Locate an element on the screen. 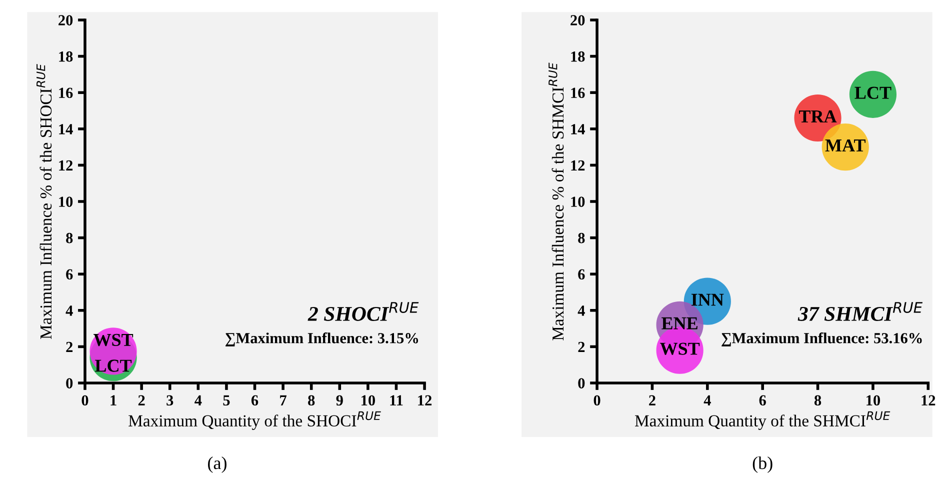 Image resolution: width=938 pixels, height=484 pixels. x-tick-label: 9 is located at coordinates (339, 400).